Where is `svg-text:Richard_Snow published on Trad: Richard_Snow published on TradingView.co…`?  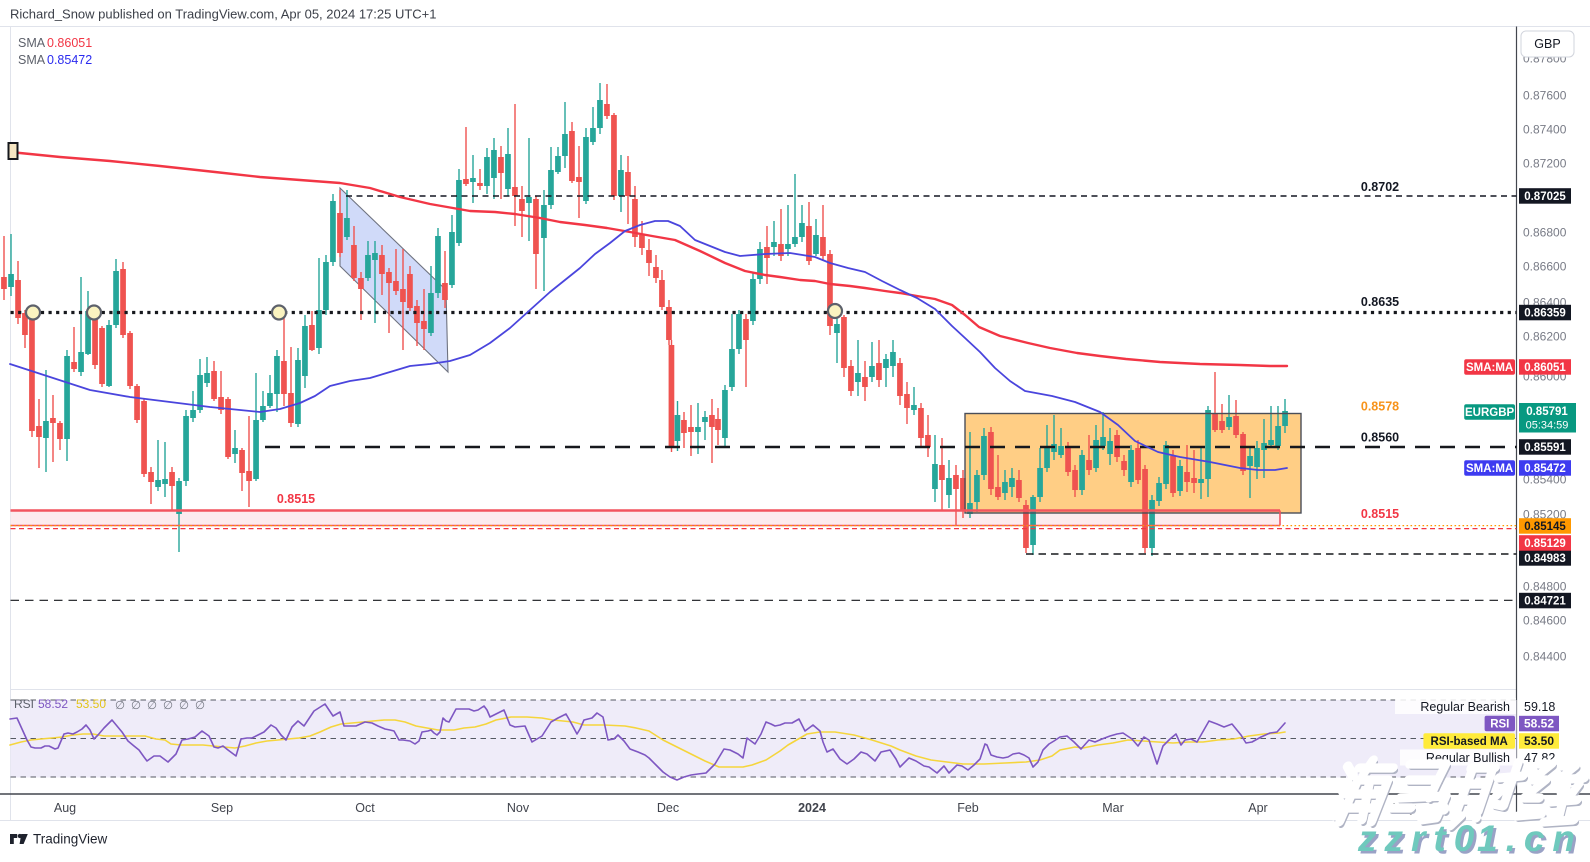 svg-text:Richard_Snow published on Trad: Richard_Snow published on TradingView.co… is located at coordinates (223, 14).